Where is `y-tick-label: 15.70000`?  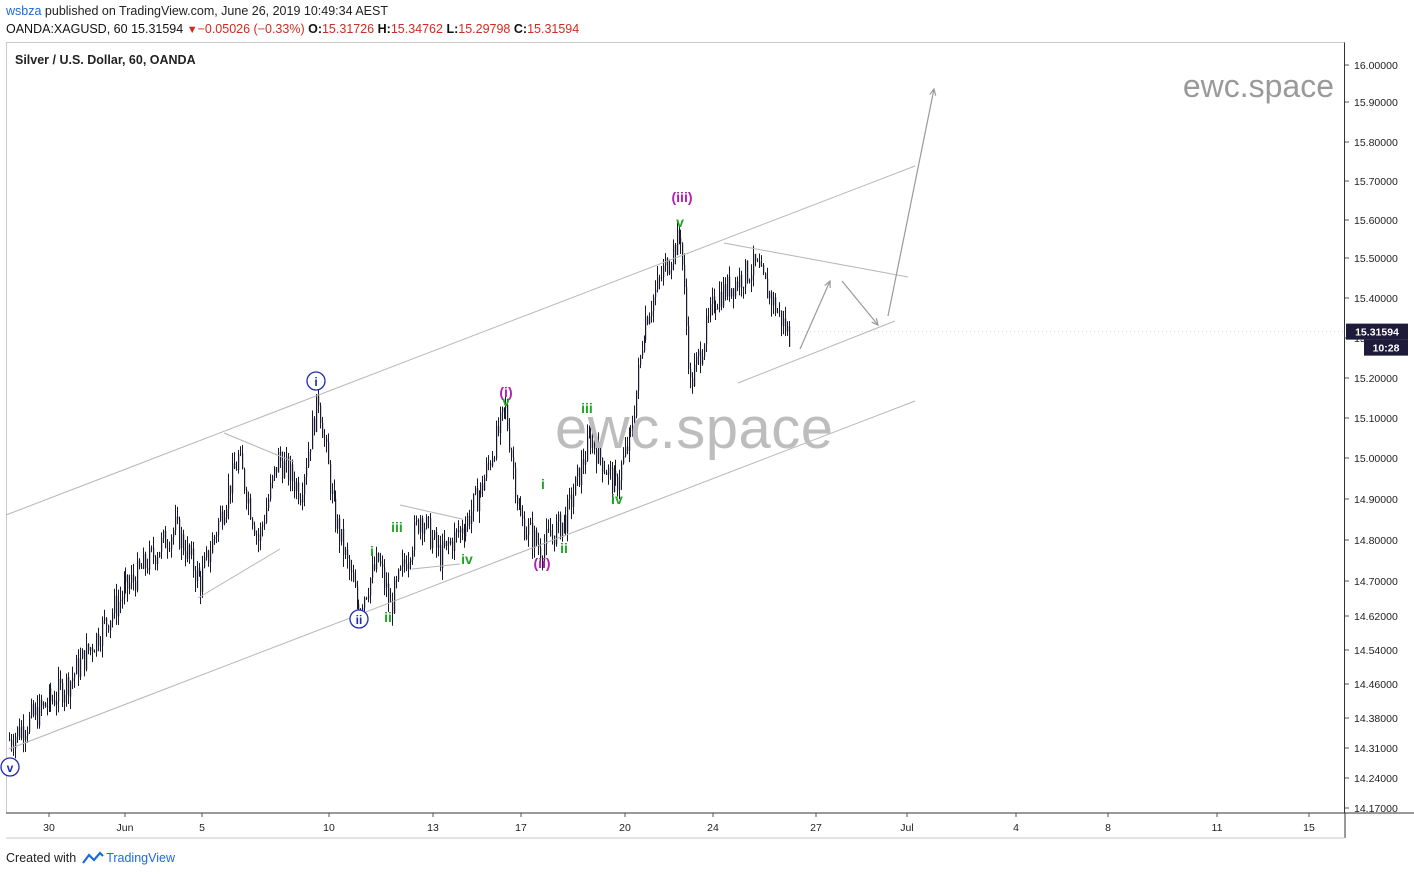
y-tick-label: 15.70000 is located at coordinates (1376, 182).